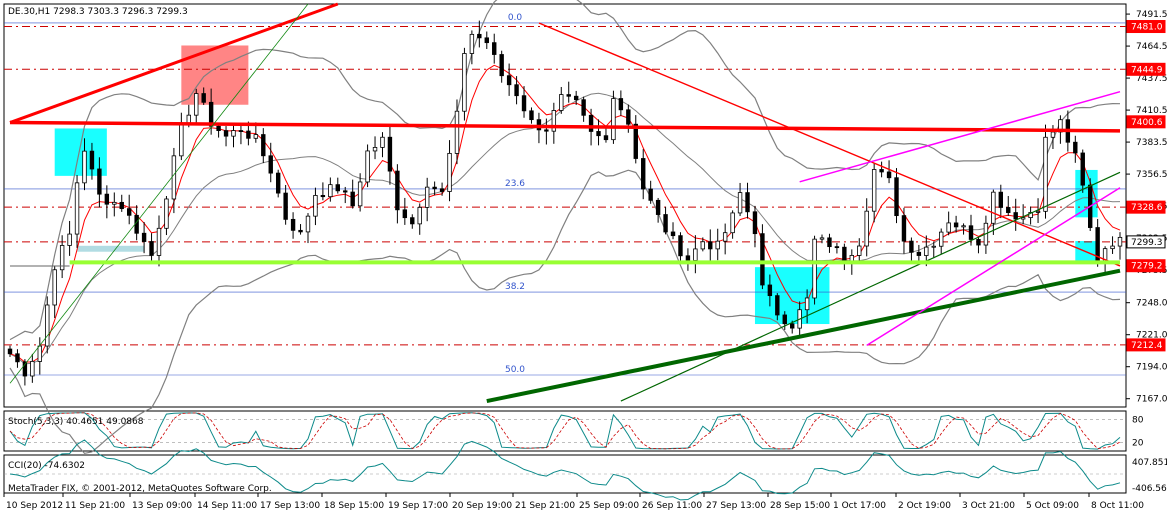 This screenshot has width=1167, height=513. What do you see at coordinates (1147, 70) in the screenshot?
I see `price-tag-label-1: 7444.9` at bounding box center [1147, 70].